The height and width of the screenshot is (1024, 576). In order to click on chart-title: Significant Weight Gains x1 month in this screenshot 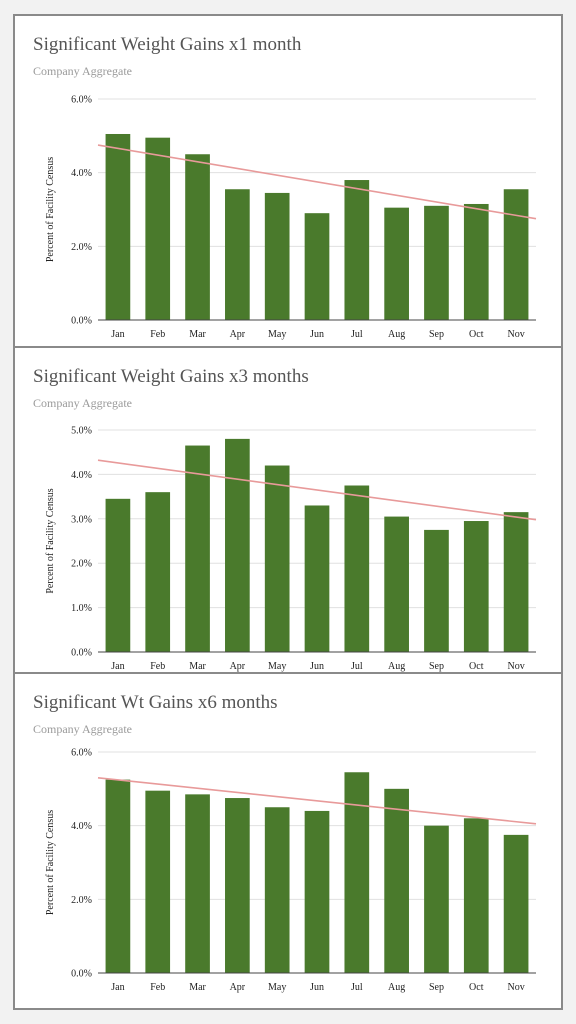, I will do `click(167, 44)`.